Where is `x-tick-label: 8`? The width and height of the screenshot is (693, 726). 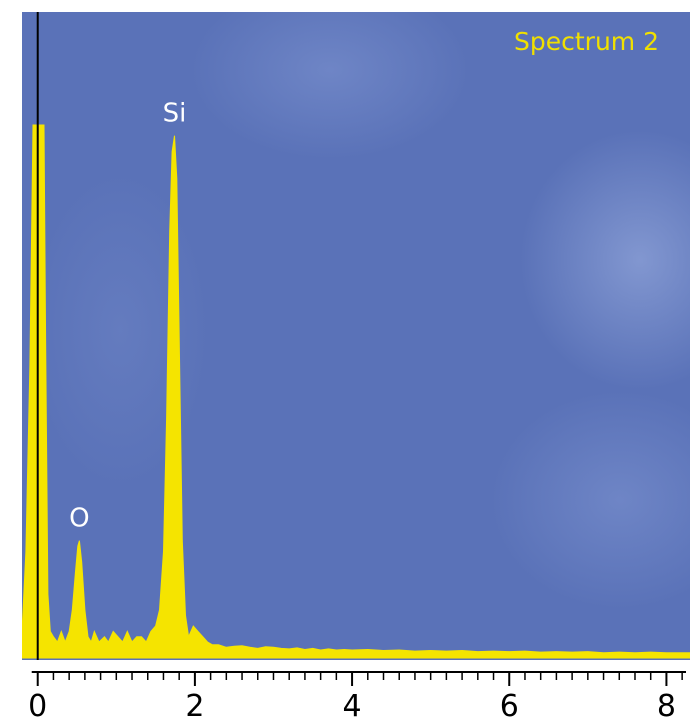 x-tick-label: 8 is located at coordinates (666, 706).